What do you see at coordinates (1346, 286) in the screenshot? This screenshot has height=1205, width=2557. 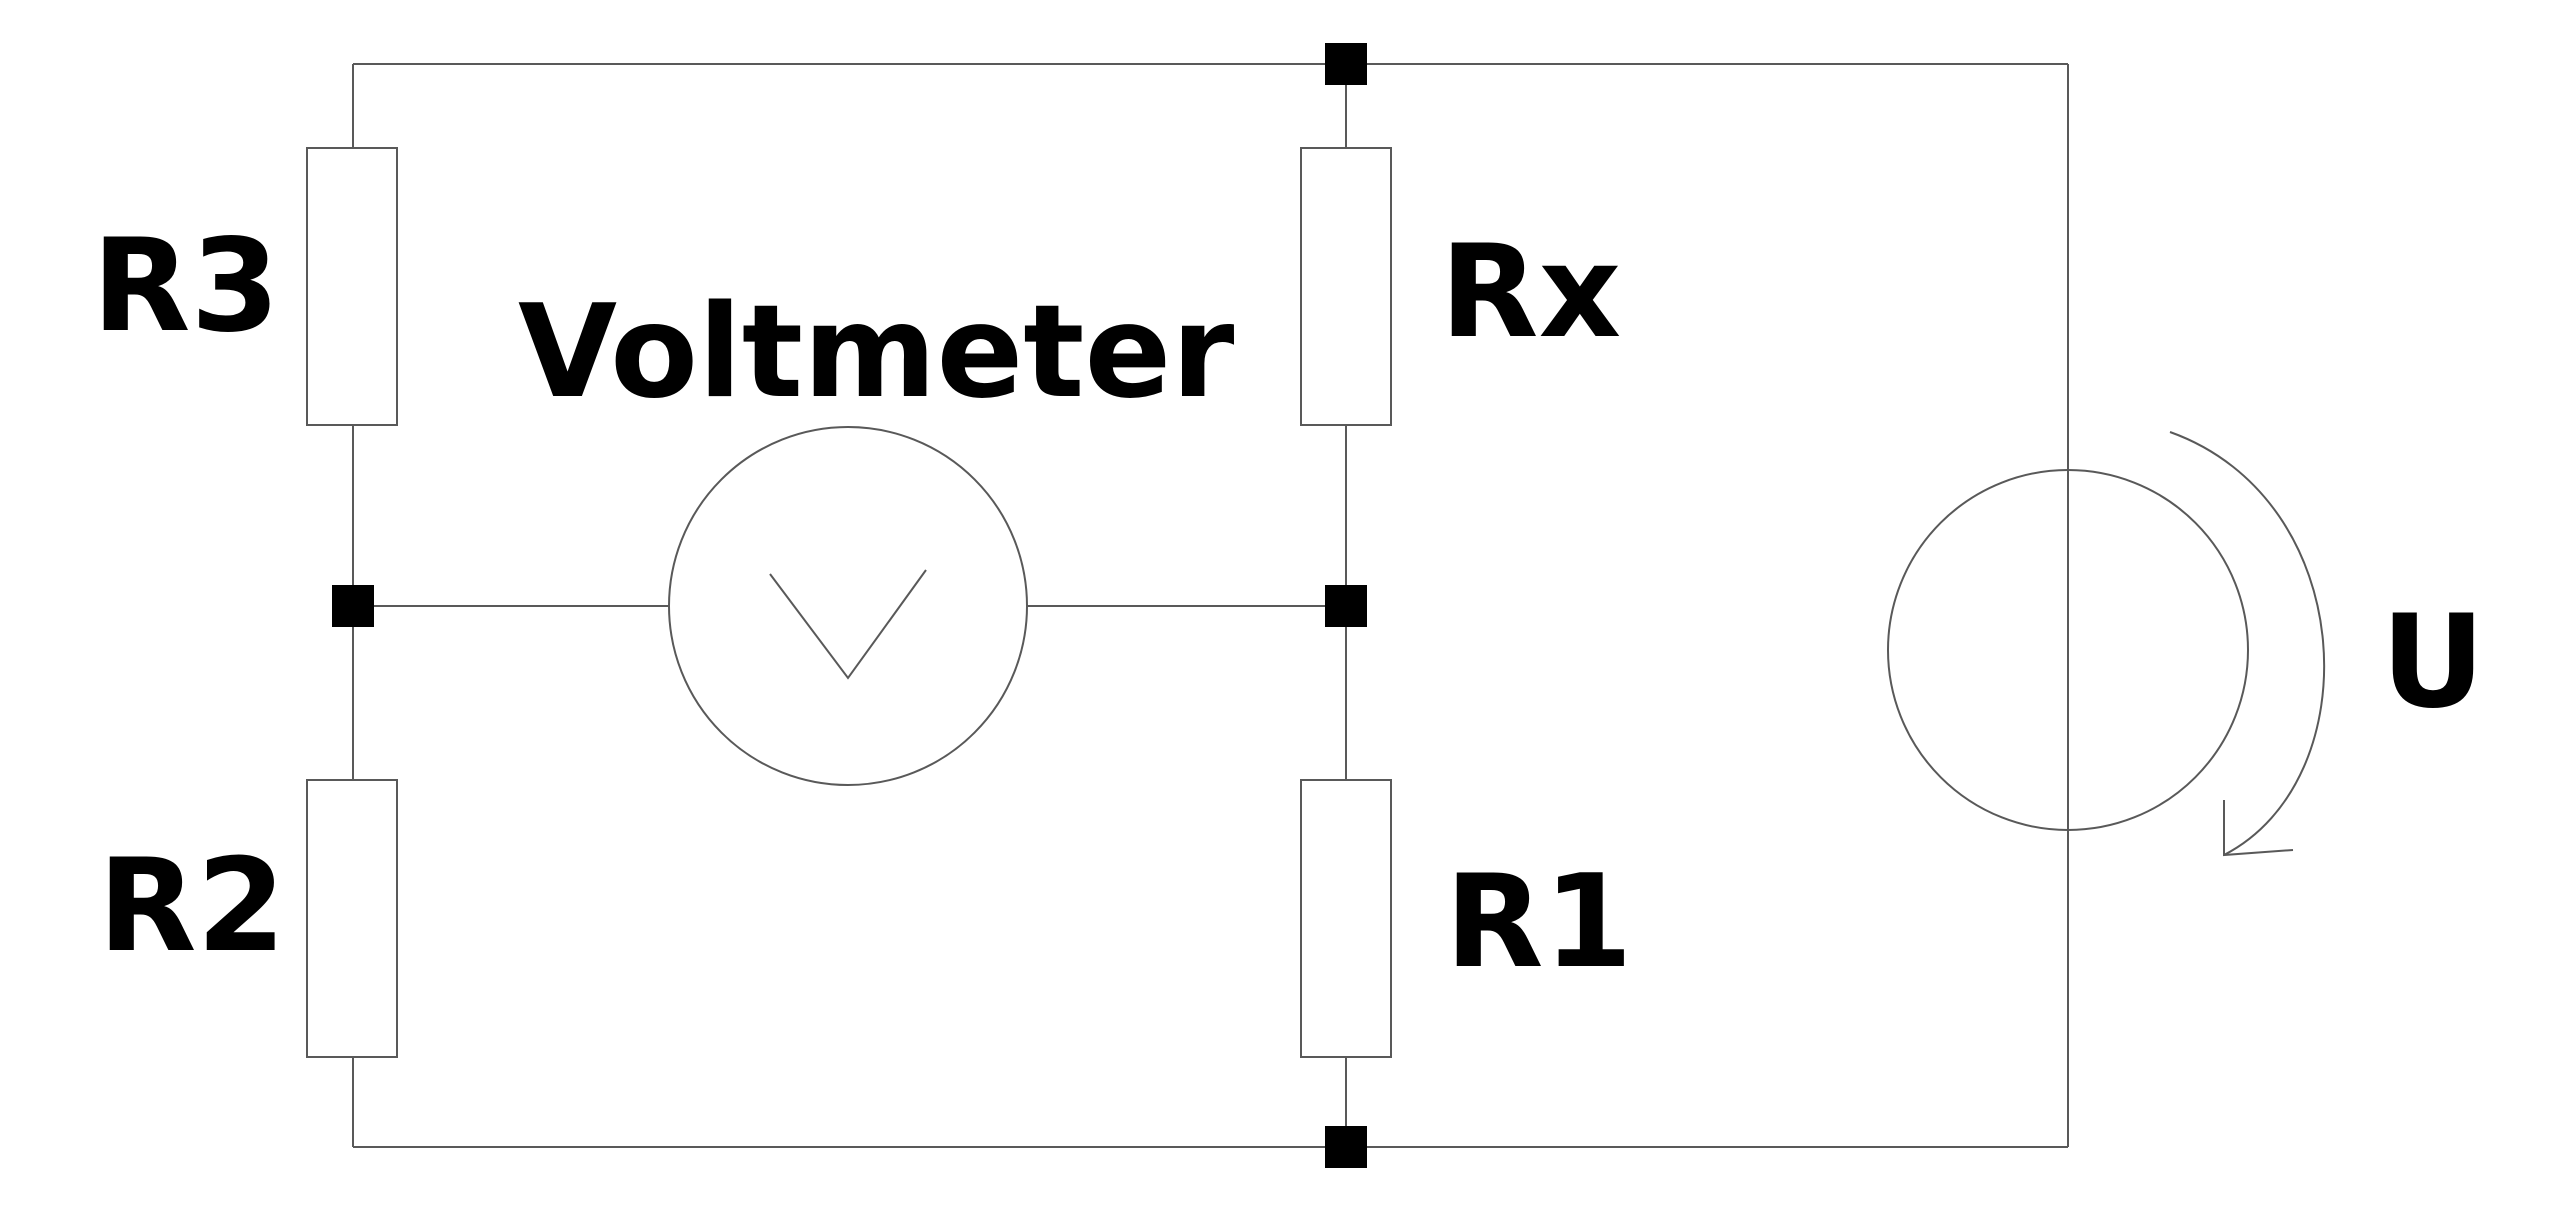 I see `resistor-rx` at bounding box center [1346, 286].